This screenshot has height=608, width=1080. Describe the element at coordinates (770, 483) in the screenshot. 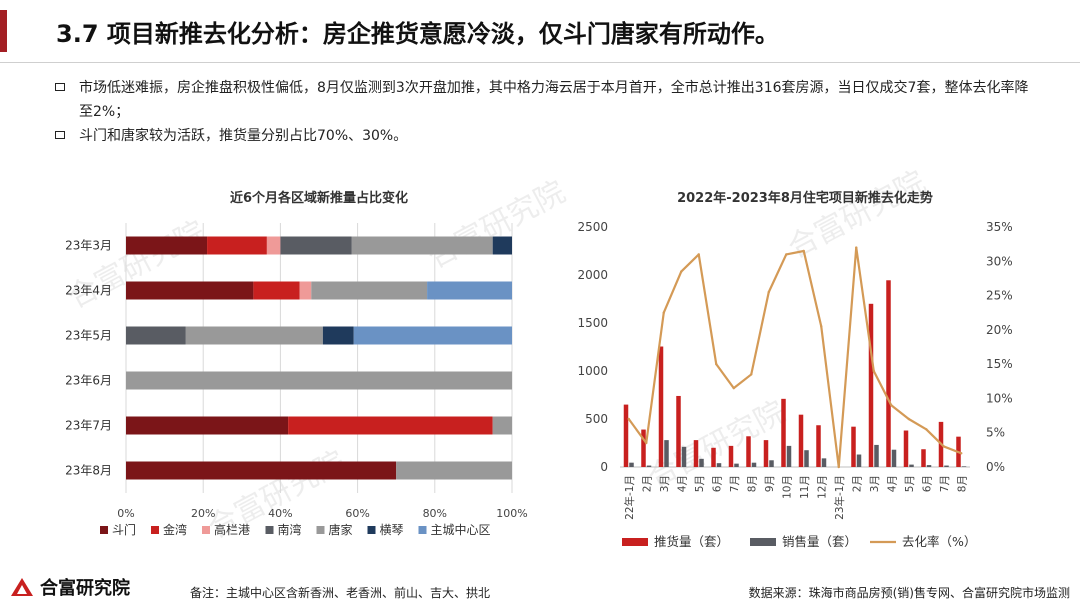

I see `x-tick-label: 9月` at that location.